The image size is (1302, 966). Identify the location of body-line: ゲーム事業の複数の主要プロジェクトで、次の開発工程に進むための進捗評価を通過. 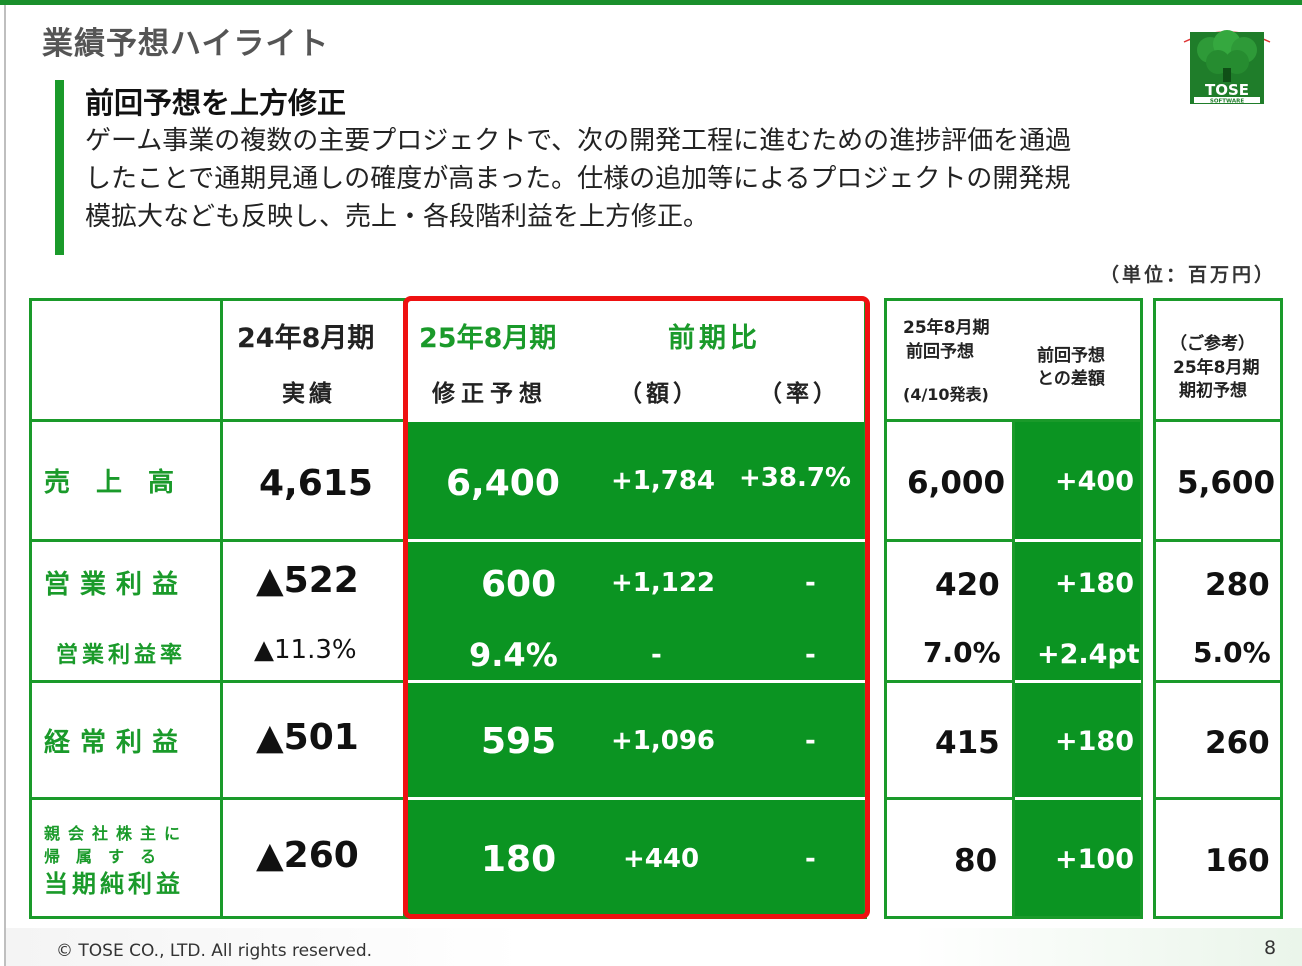
(578, 141).